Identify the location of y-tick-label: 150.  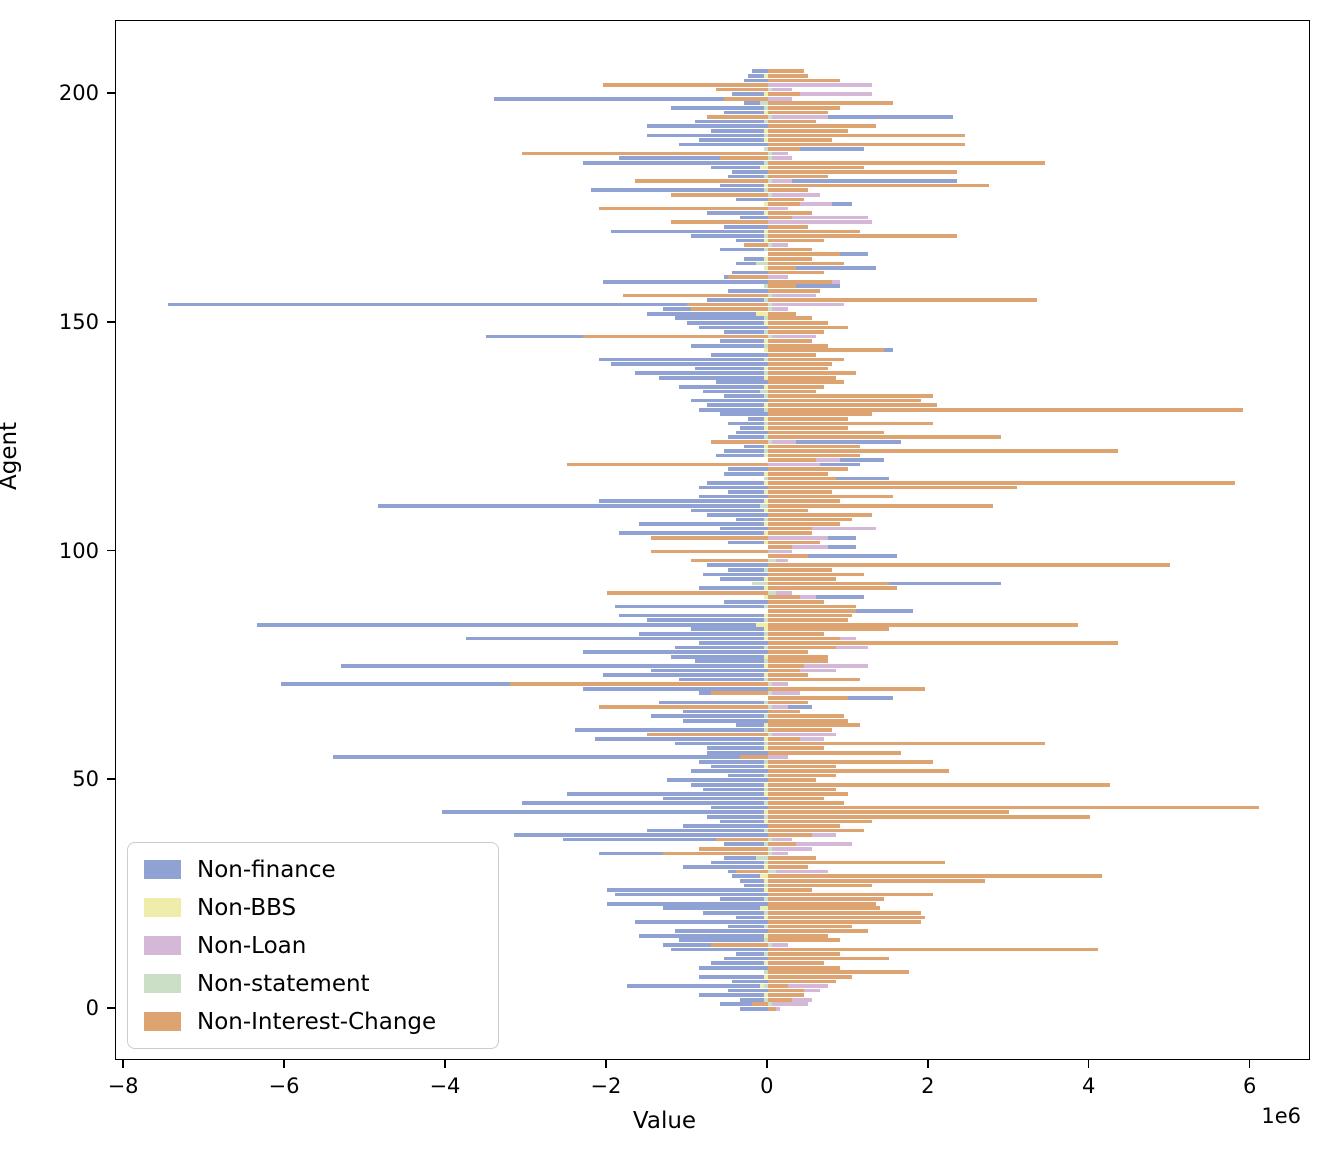
(78, 321).